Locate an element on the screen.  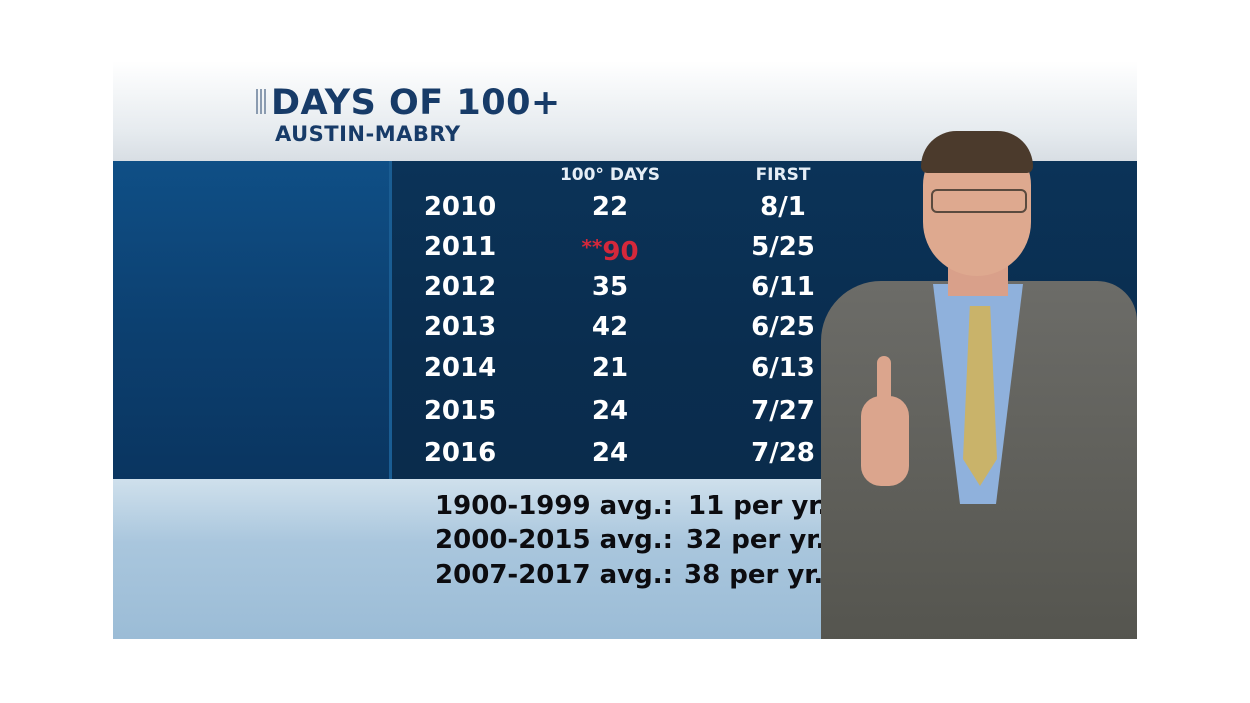
record-marker: ** is located at coordinates (592, 247).